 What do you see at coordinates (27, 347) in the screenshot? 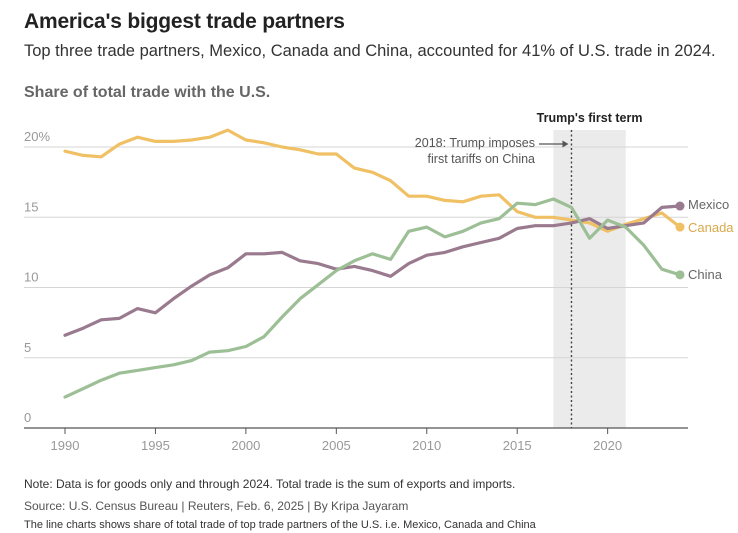
I see `y-tick-label-5: 5` at bounding box center [27, 347].